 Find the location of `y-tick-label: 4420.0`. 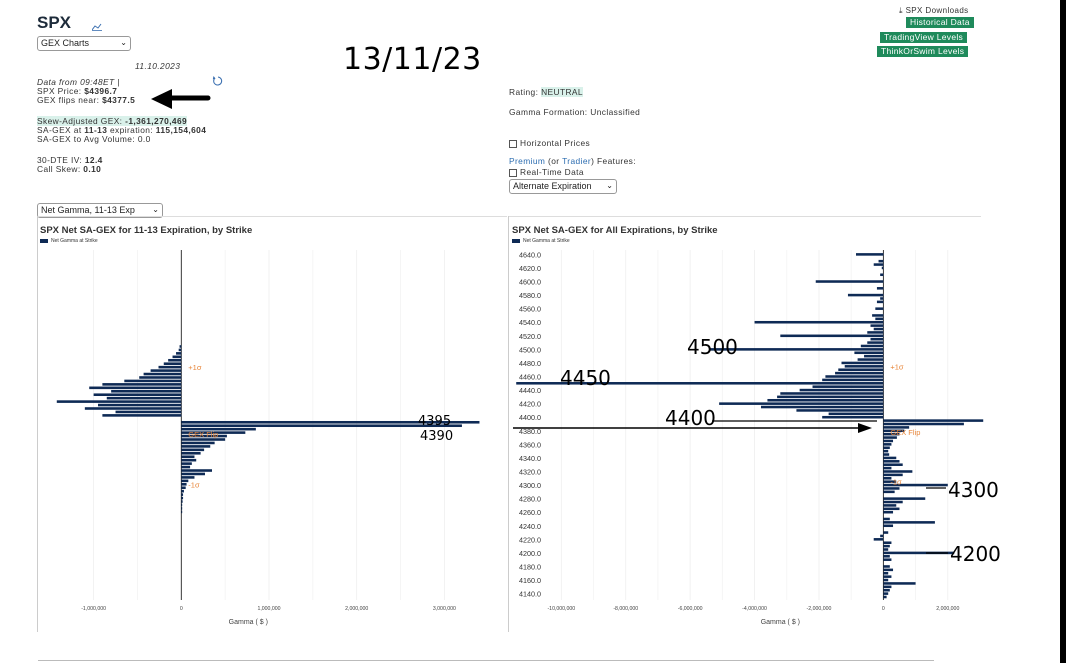

y-tick-label: 4420.0 is located at coordinates (530, 404).